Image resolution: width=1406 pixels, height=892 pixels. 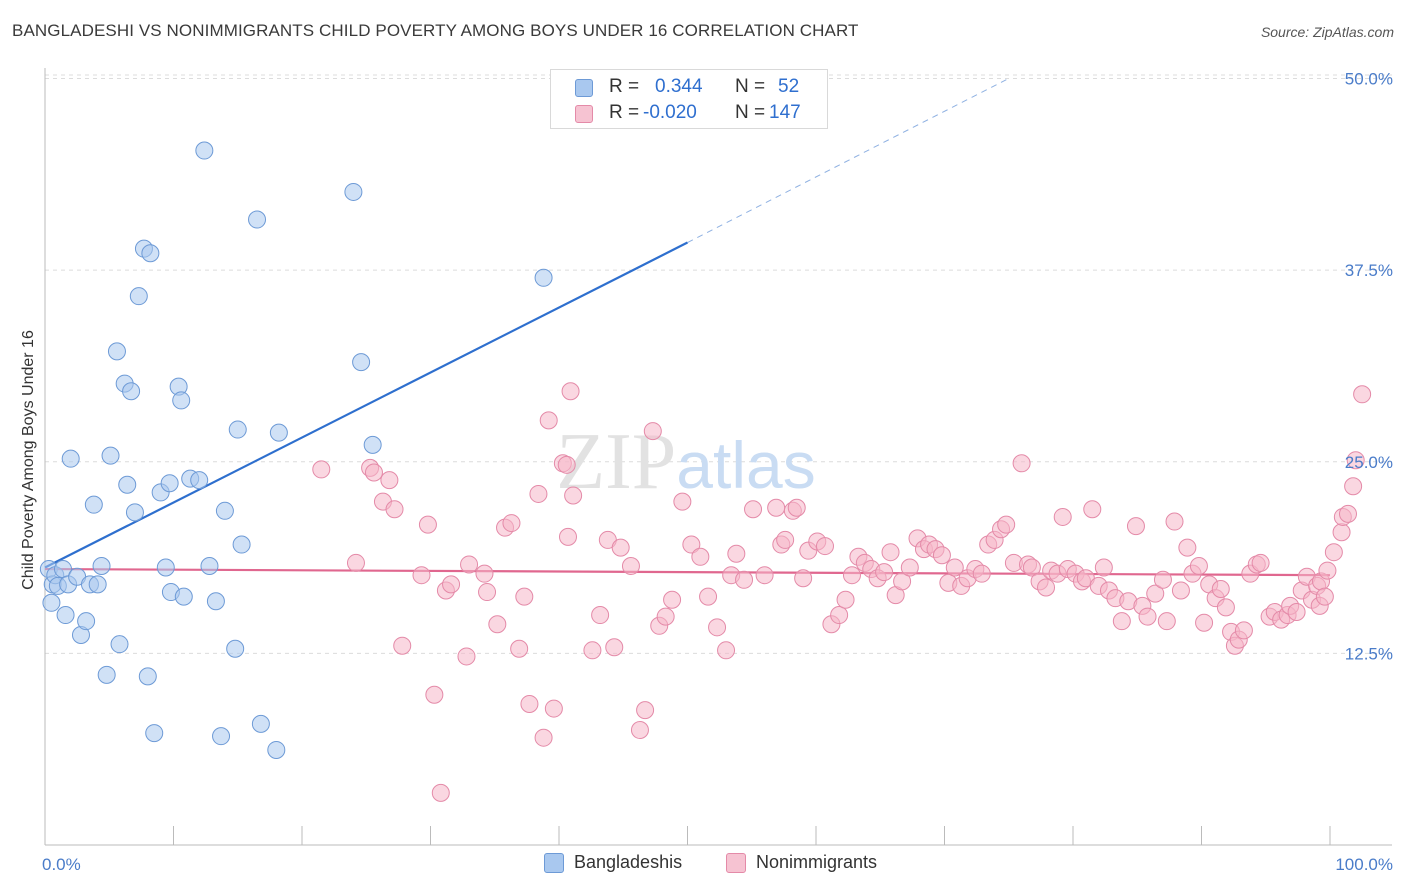 I want to click on legend-r-label: R =, so click(x=624, y=86).